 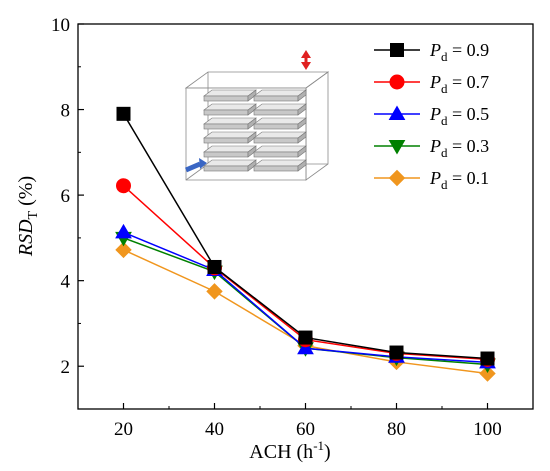 I want to click on y-tick-label: 10, so click(x=60, y=25).